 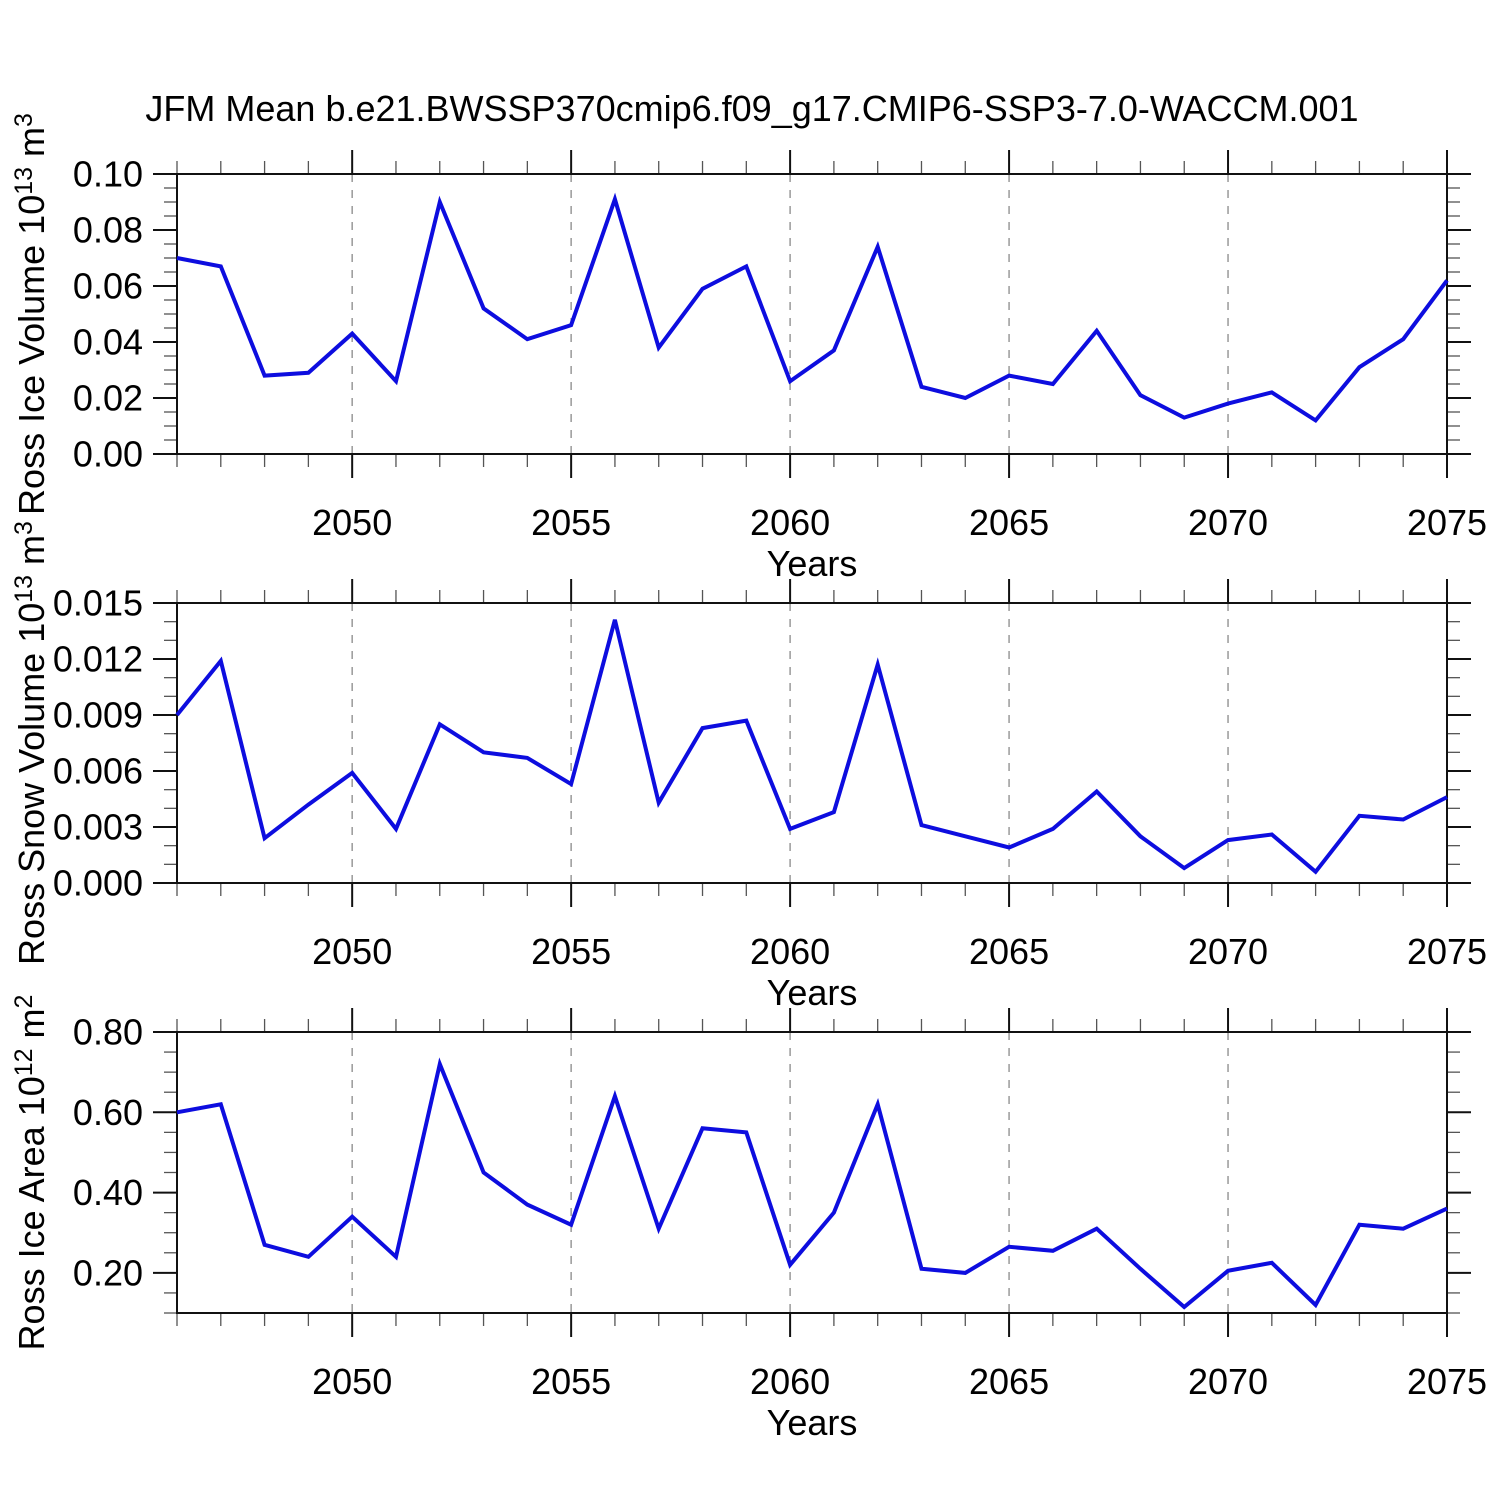 What do you see at coordinates (812, 308) in the screenshot?
I see `series-line-ross-ice-volume` at bounding box center [812, 308].